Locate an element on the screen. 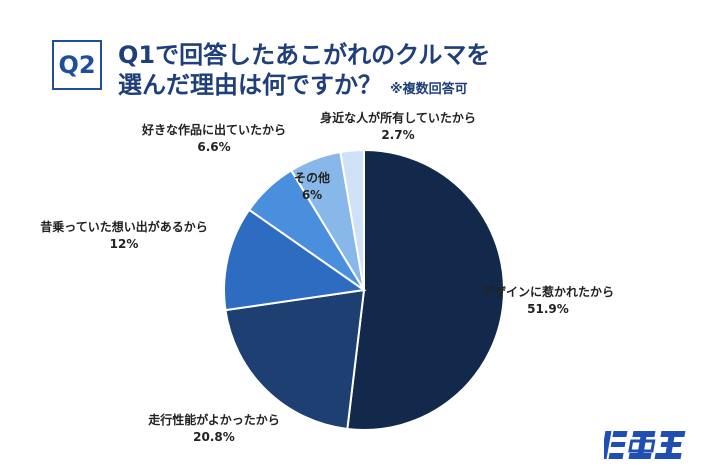  question-badge: Q2 is located at coordinates (77, 65).